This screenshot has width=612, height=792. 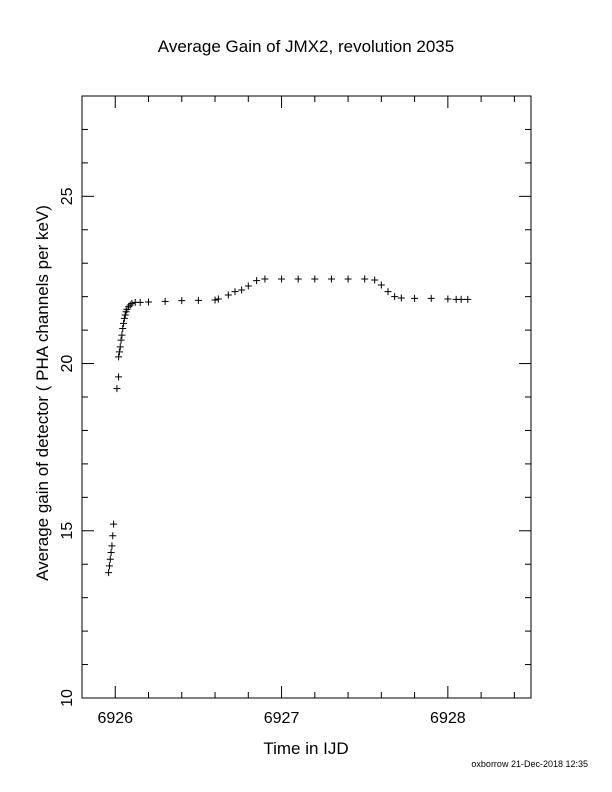 What do you see at coordinates (67, 698) in the screenshot?
I see `y-tick-label: 10` at bounding box center [67, 698].